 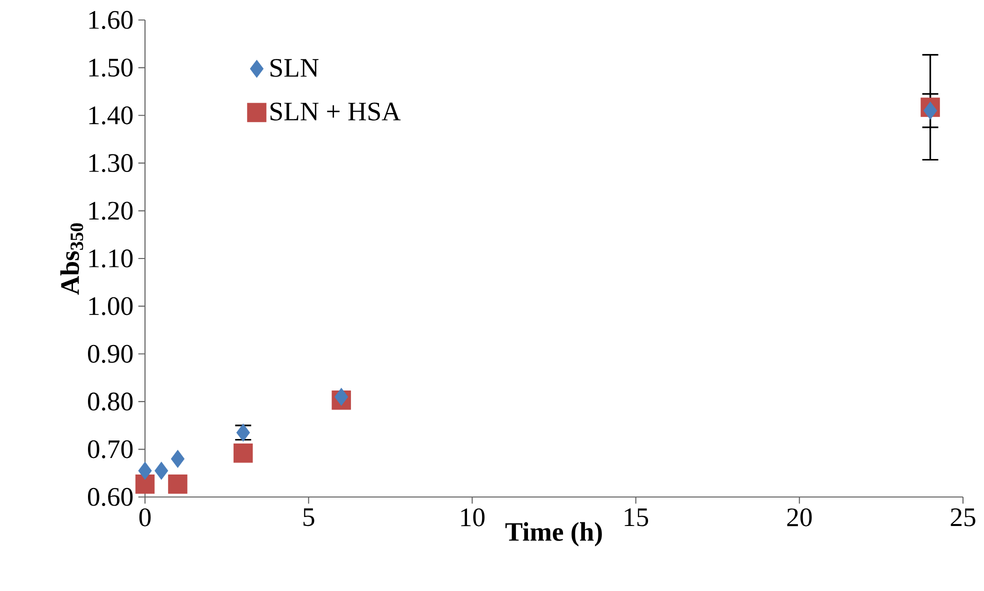 I want to click on y-tick-label: 1.20, so click(x=111, y=211).